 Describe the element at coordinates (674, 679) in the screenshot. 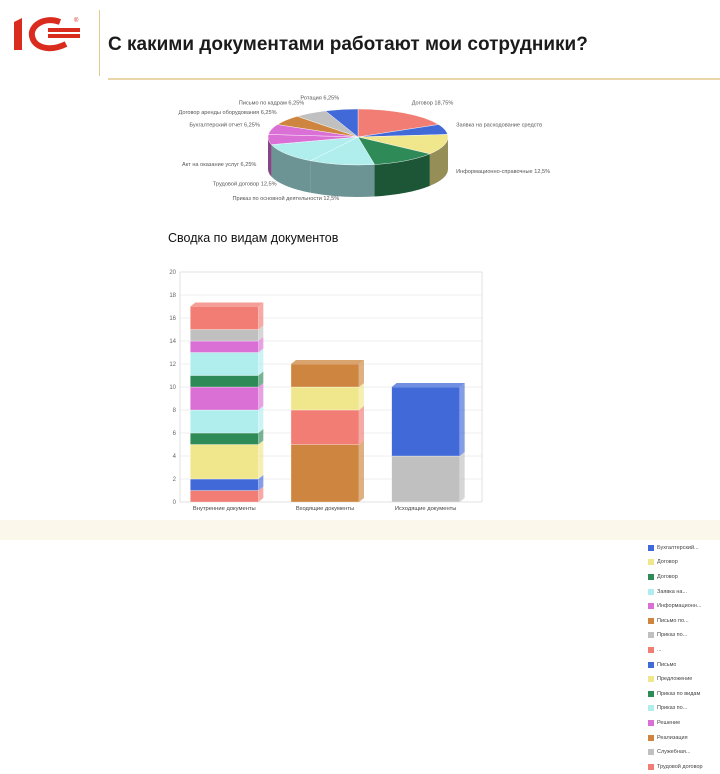

I see `legend-label: Предложение` at that location.